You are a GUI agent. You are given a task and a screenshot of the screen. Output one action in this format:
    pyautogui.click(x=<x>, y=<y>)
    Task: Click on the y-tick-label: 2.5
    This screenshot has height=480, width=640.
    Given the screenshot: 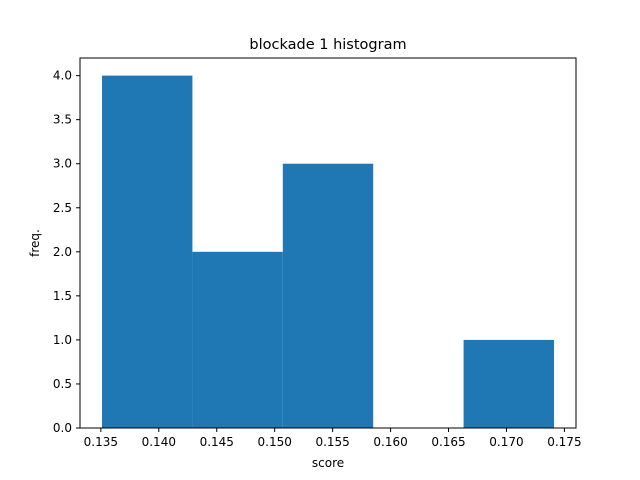 What is the action you would take?
    pyautogui.click(x=62, y=208)
    